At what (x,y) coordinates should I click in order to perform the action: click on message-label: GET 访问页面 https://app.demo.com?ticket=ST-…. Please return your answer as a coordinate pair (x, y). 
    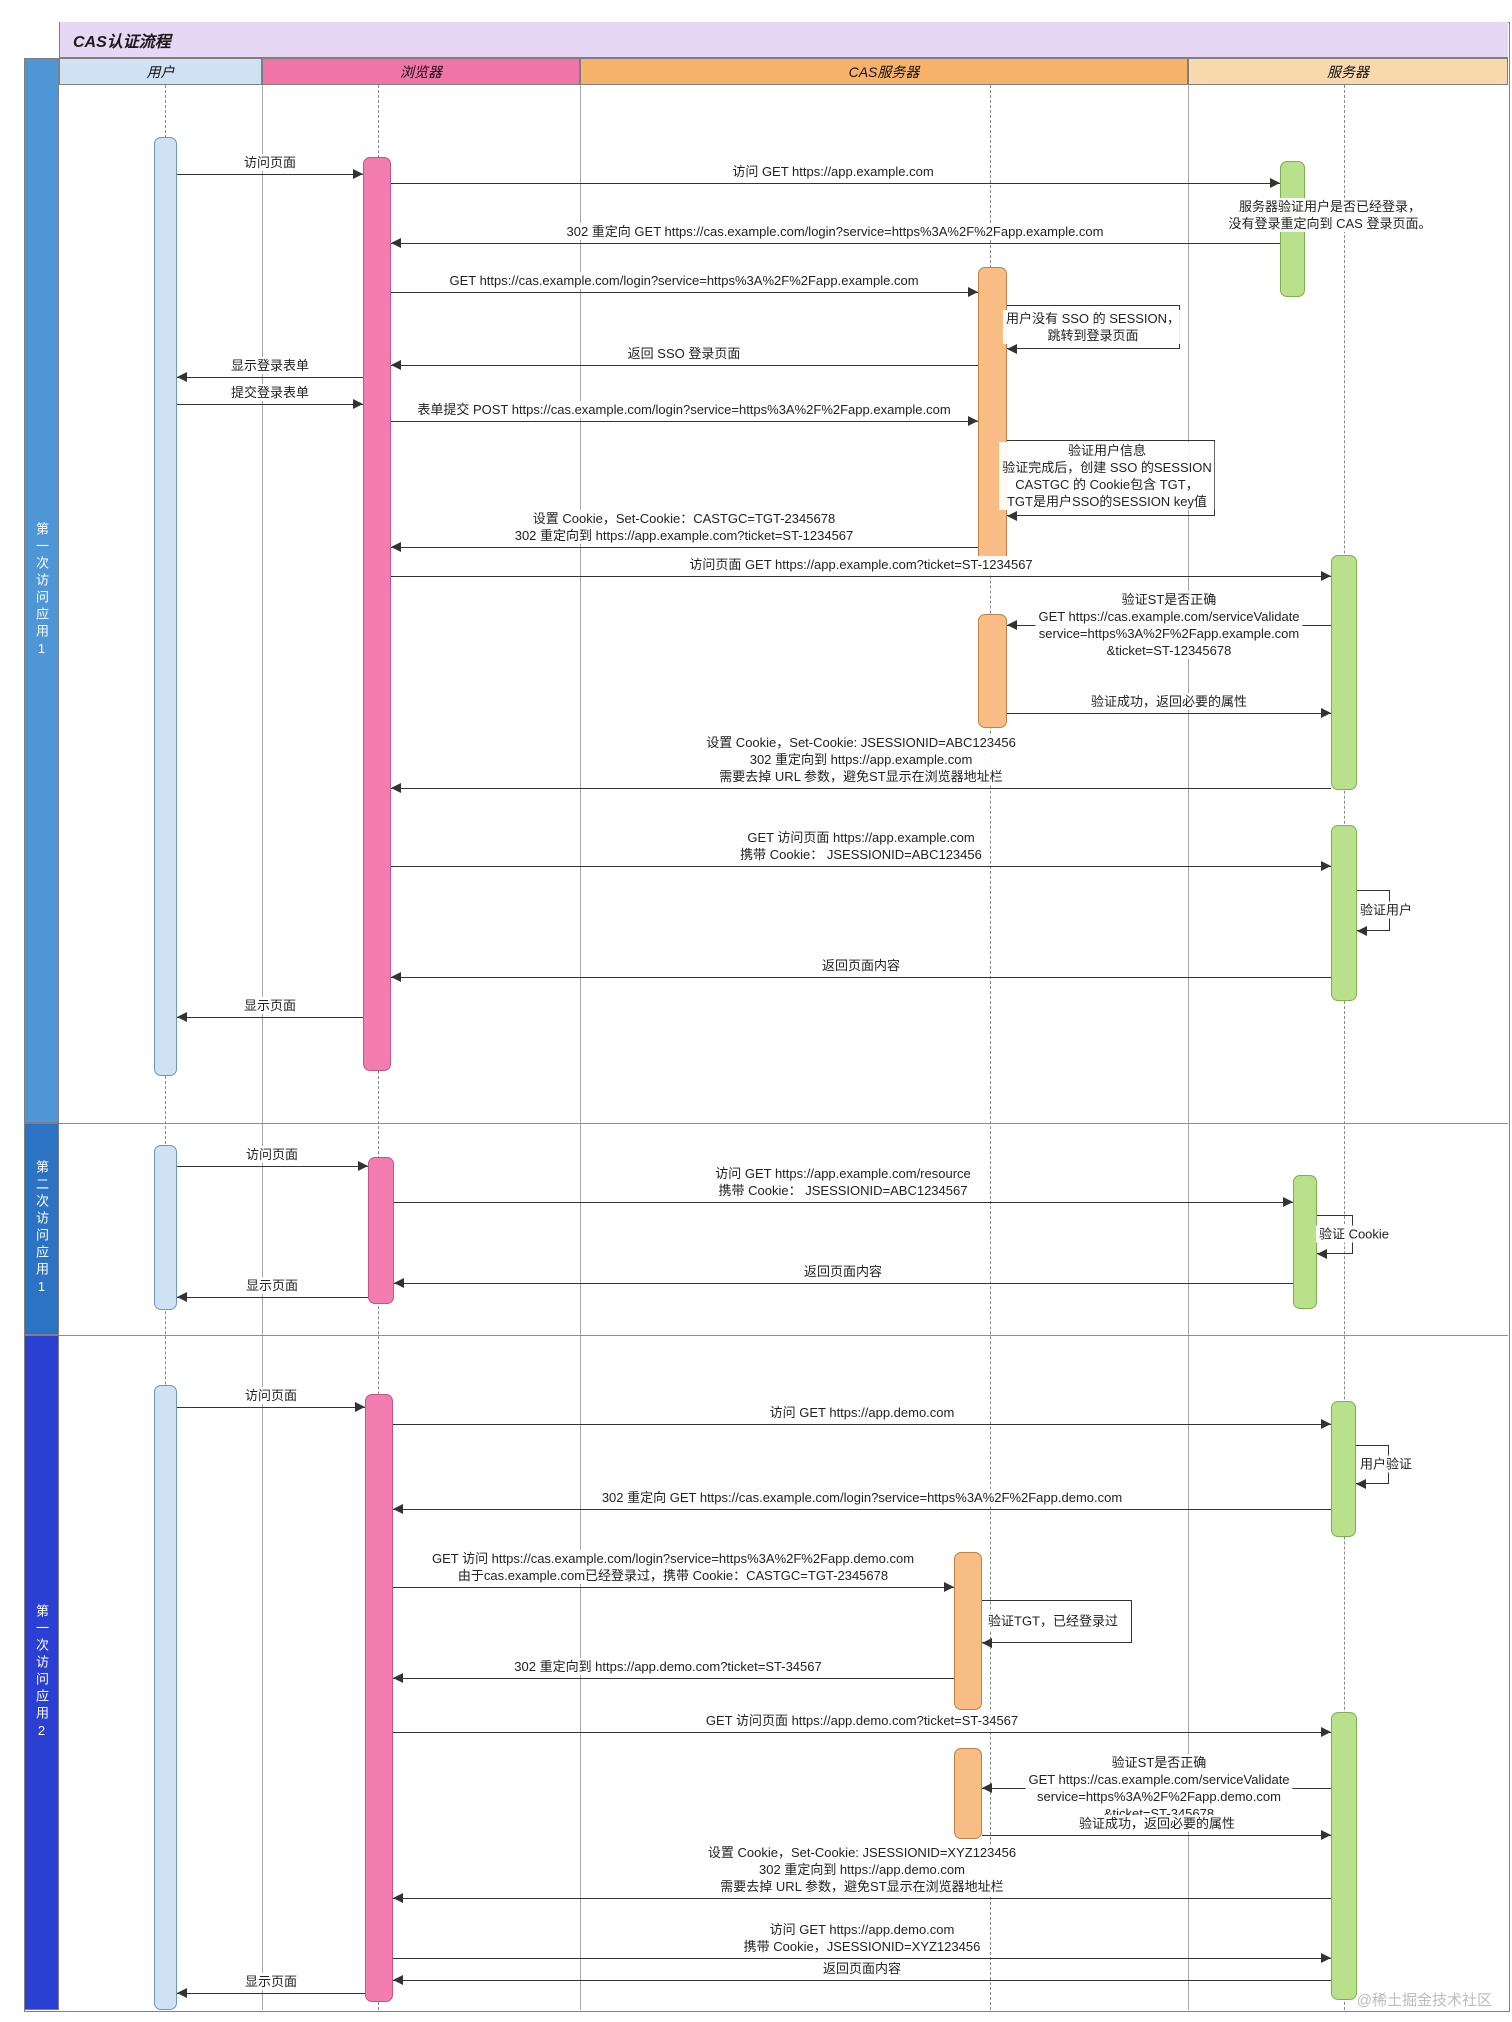
    Looking at the image, I should click on (862, 1720).